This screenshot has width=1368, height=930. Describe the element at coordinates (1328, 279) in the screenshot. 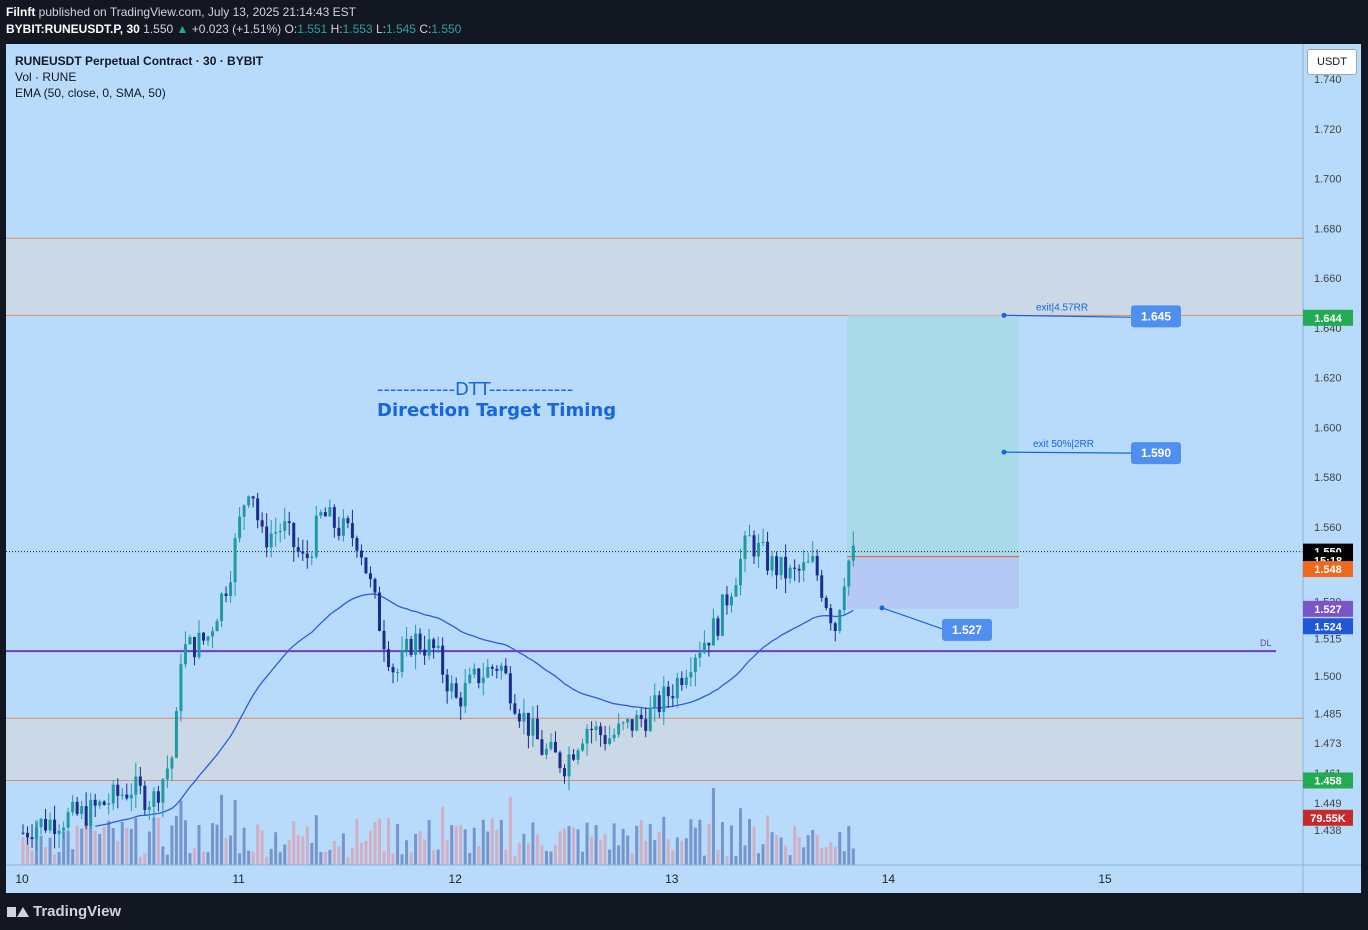

I see `y-tick-label: 1.660` at that location.